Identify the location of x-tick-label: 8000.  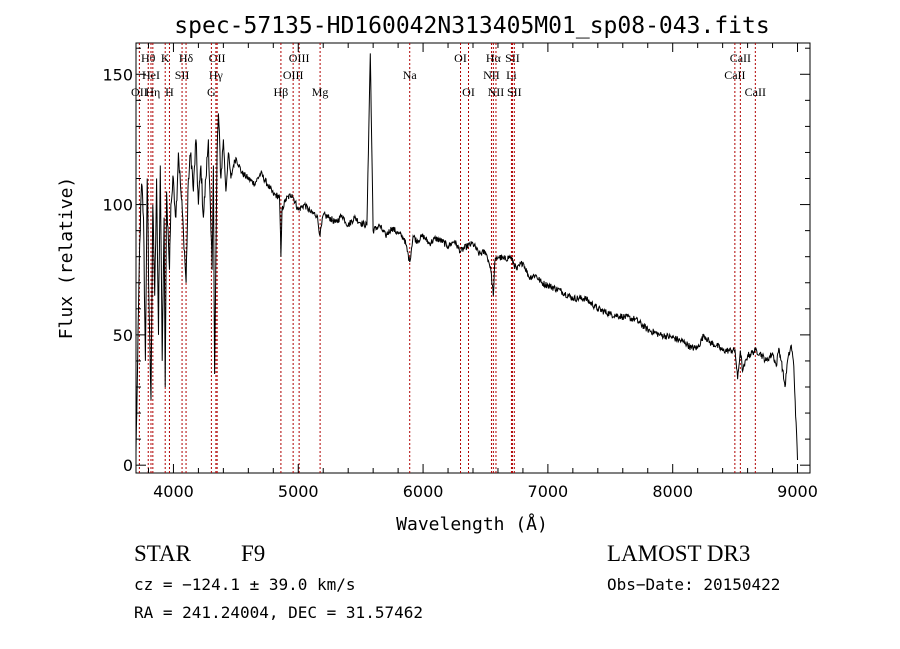
(672, 491).